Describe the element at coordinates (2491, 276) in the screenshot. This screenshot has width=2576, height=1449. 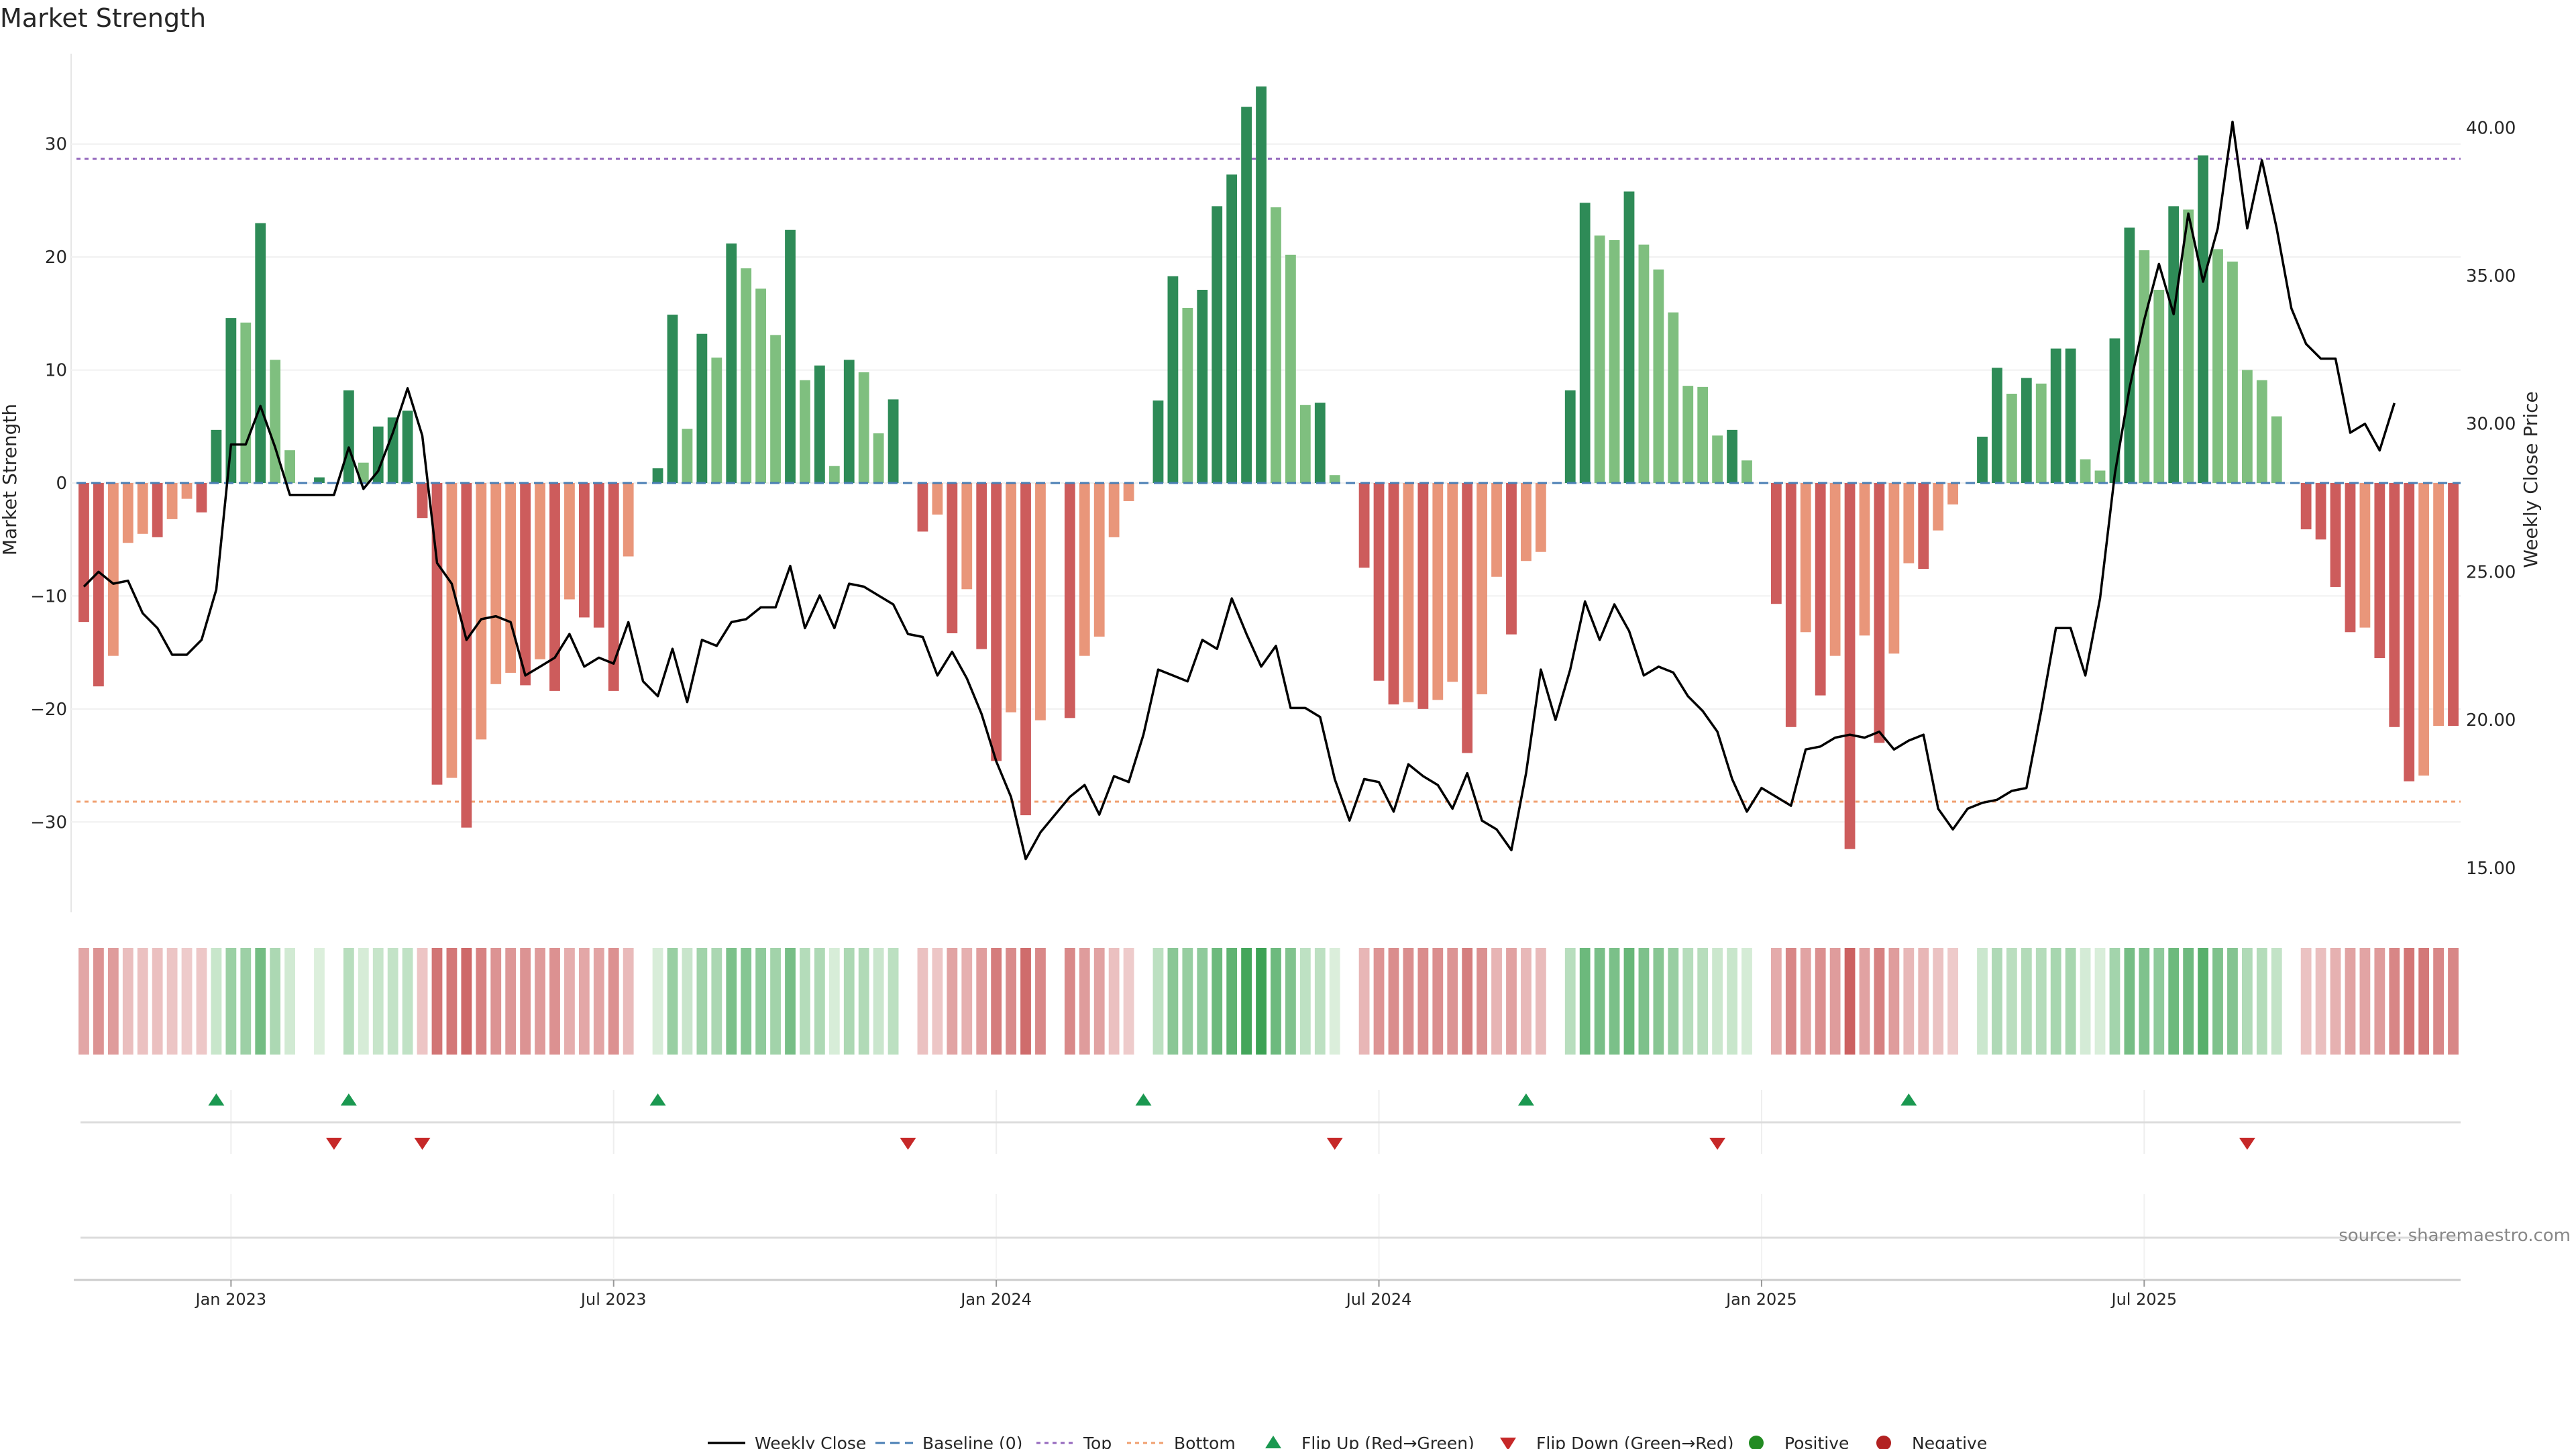
I see `y2-tick-label: 35.00` at that location.